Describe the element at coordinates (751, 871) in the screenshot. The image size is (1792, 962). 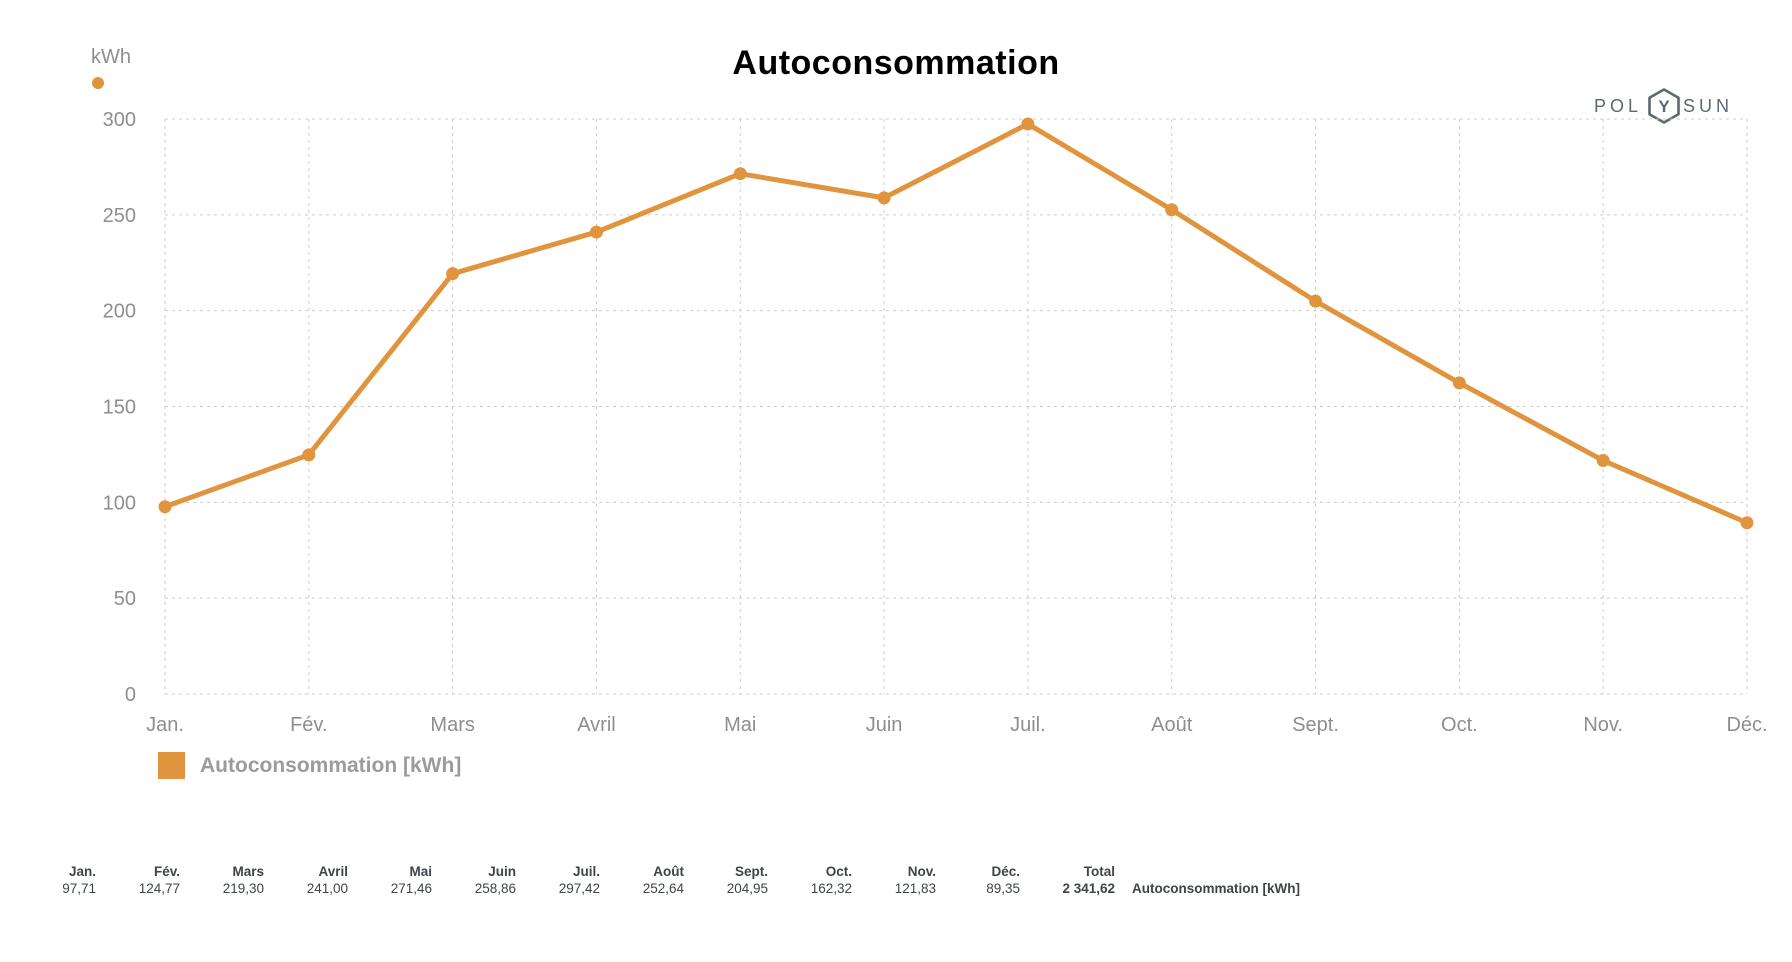
I see `table-col-header: Sept.` at that location.